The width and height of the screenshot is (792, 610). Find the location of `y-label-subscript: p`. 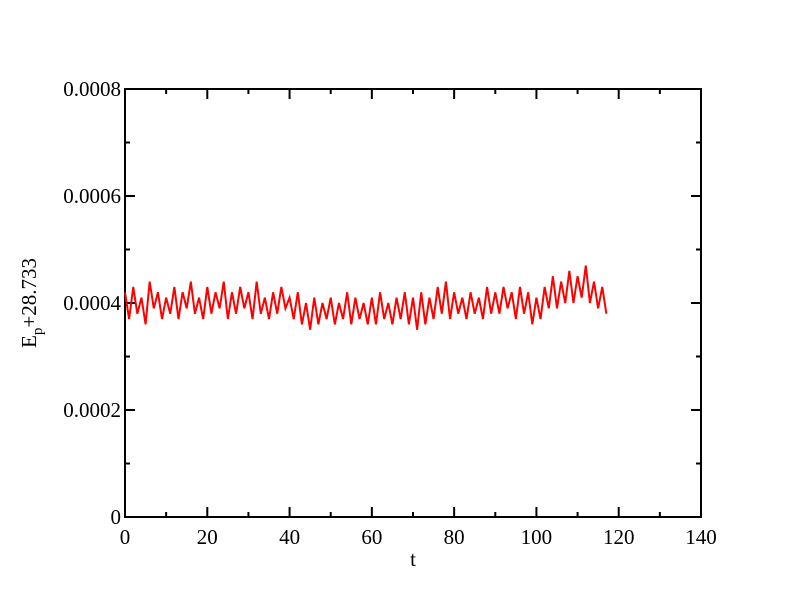

y-label-subscript: p is located at coordinates (38, 332).